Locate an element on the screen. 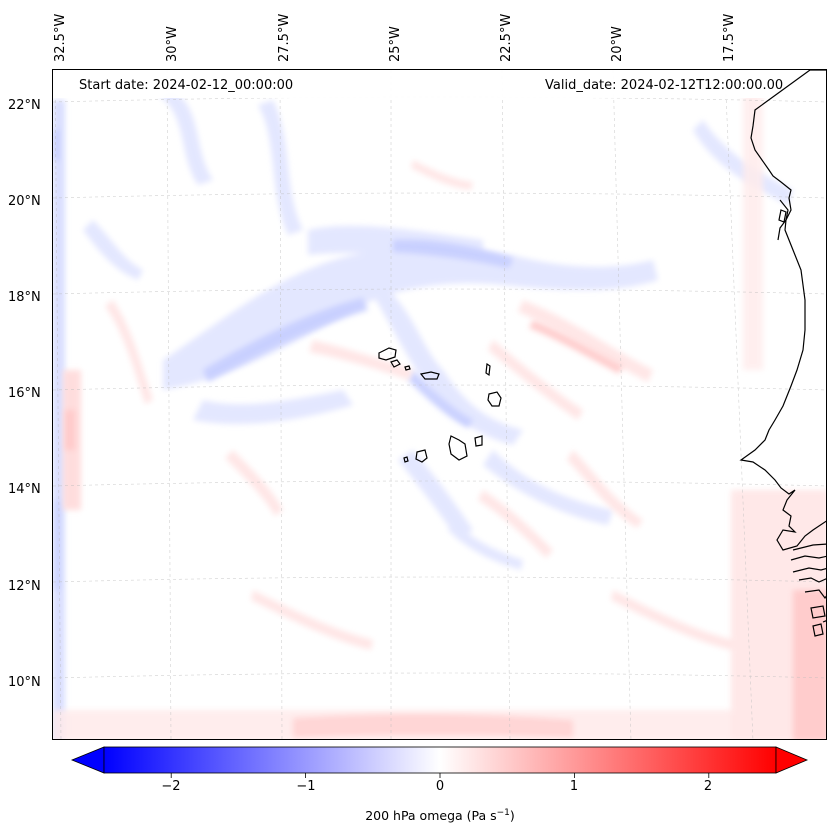  longitude-label: 27.5°W is located at coordinates (284, 37).